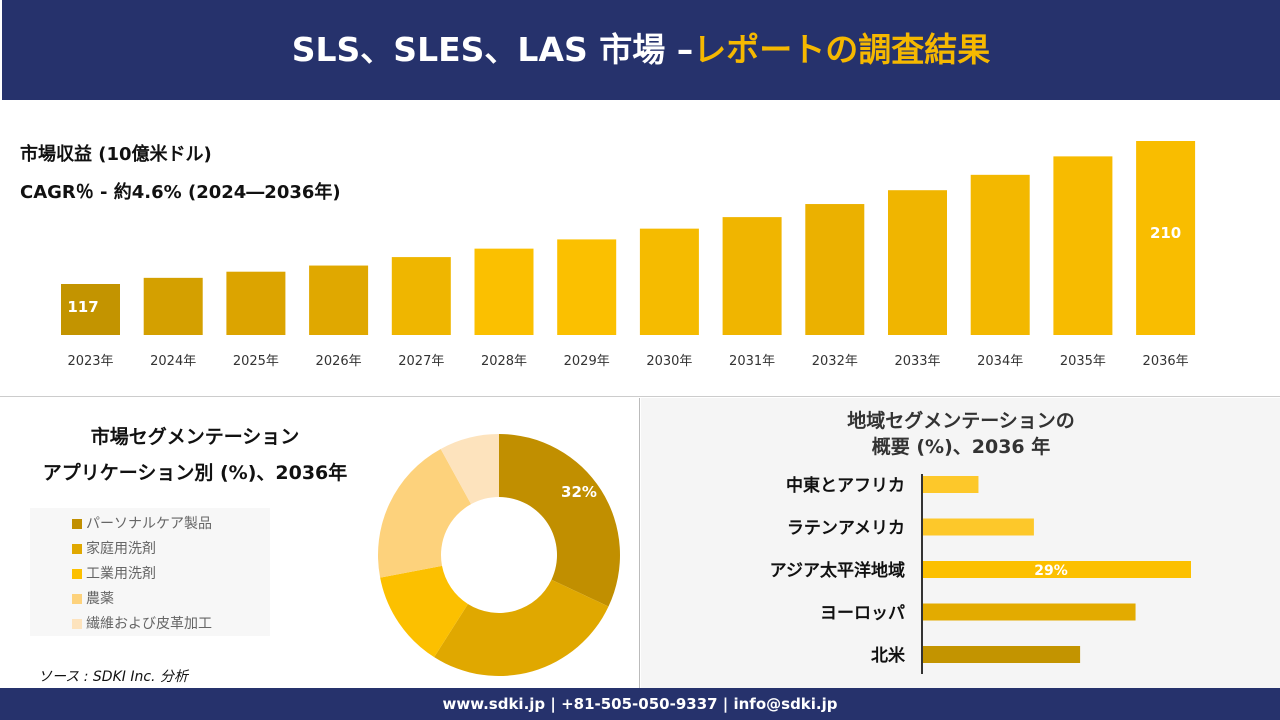 Image resolution: width=1280 pixels, height=720 pixels. I want to click on region-label: 中東とアフリカ, so click(845, 485).